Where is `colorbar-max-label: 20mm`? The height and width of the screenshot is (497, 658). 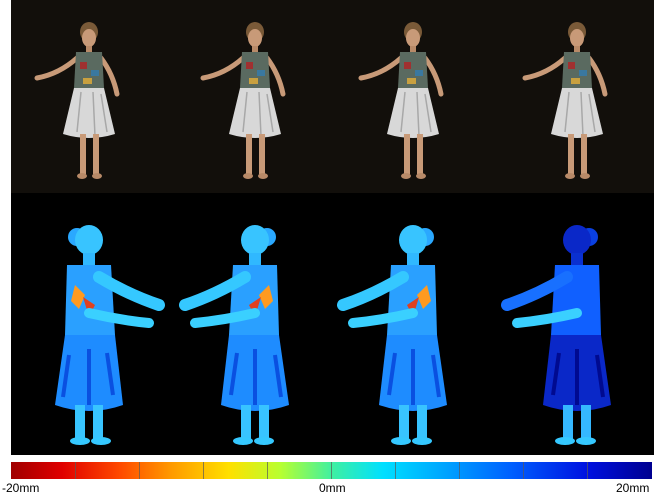 colorbar-max-label: 20mm is located at coordinates (633, 488).